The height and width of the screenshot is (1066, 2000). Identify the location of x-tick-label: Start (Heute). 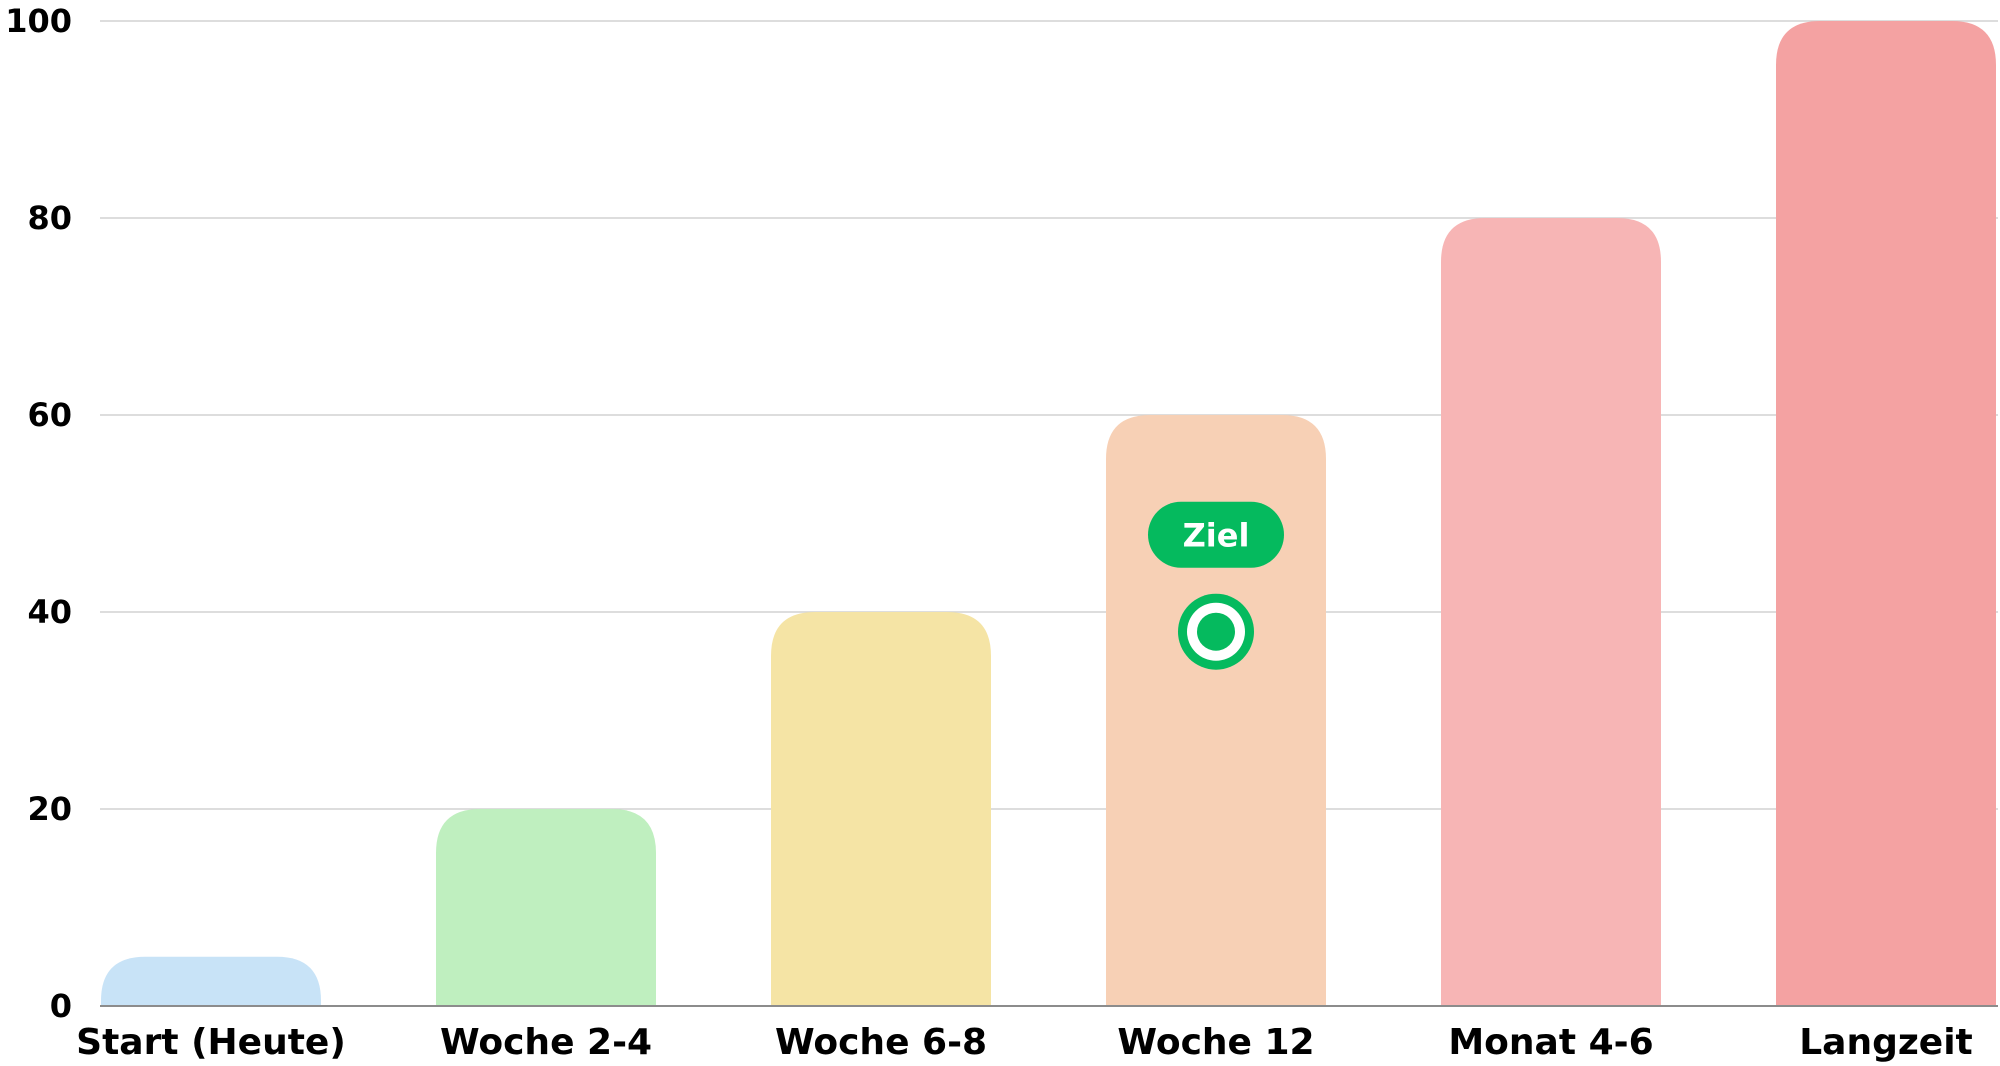
(211, 1042).